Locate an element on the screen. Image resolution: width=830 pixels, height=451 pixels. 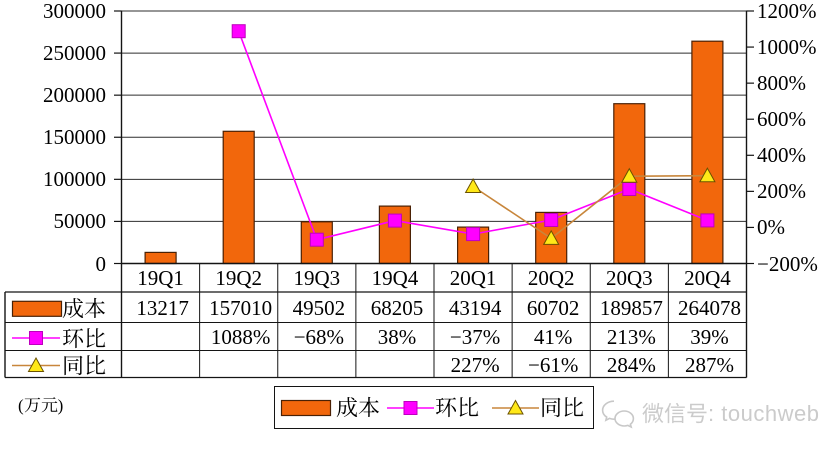
table-cell: −68% is located at coordinates (319, 337).